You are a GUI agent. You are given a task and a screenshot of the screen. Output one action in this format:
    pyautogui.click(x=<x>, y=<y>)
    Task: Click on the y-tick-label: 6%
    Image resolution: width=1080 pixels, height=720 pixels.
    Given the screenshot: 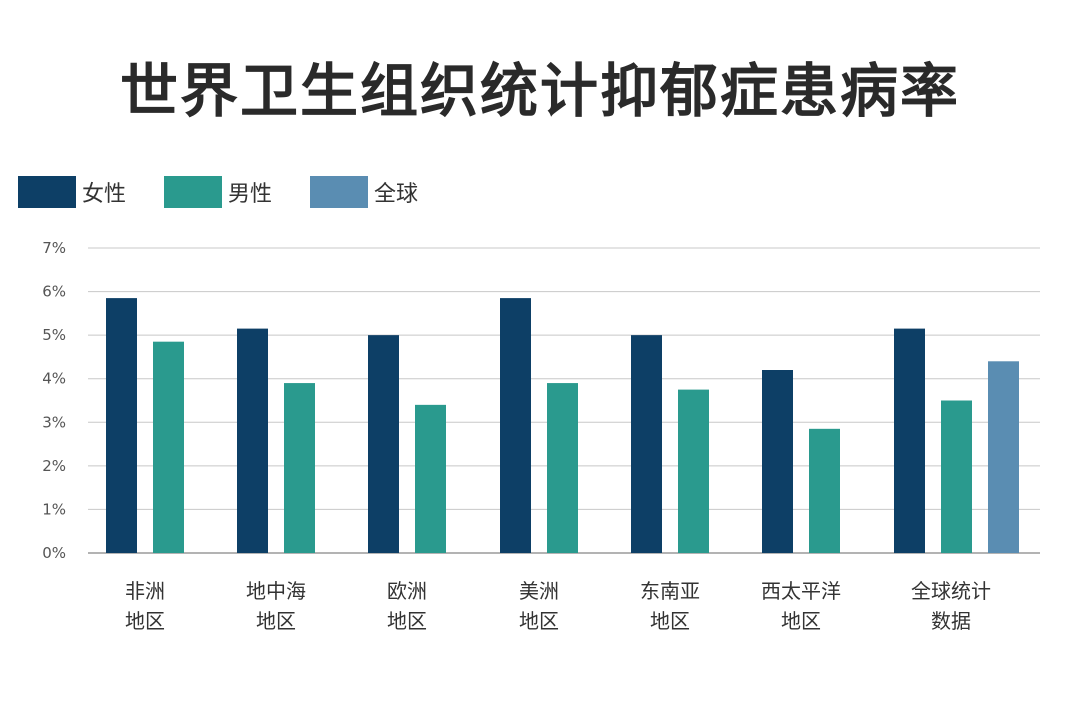 What is the action you would take?
    pyautogui.click(x=54, y=292)
    